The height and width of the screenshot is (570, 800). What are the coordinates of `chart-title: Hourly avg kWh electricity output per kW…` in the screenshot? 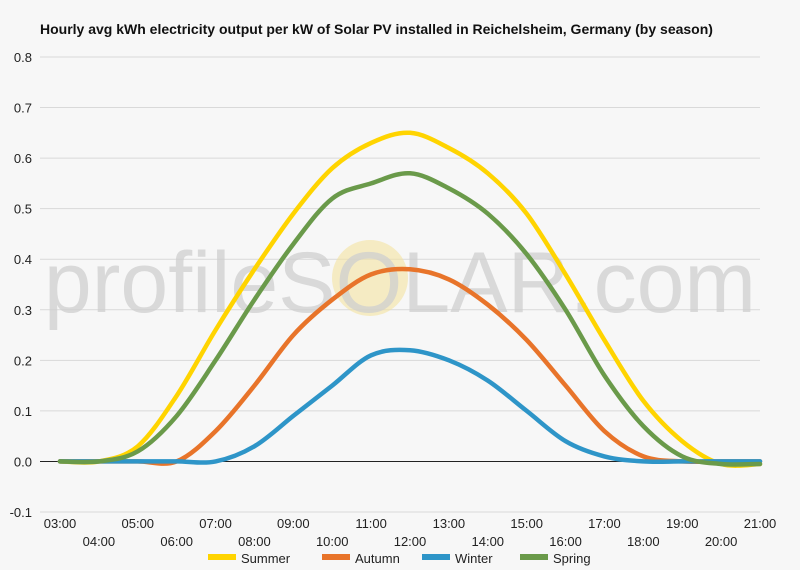 It's located at (376, 29).